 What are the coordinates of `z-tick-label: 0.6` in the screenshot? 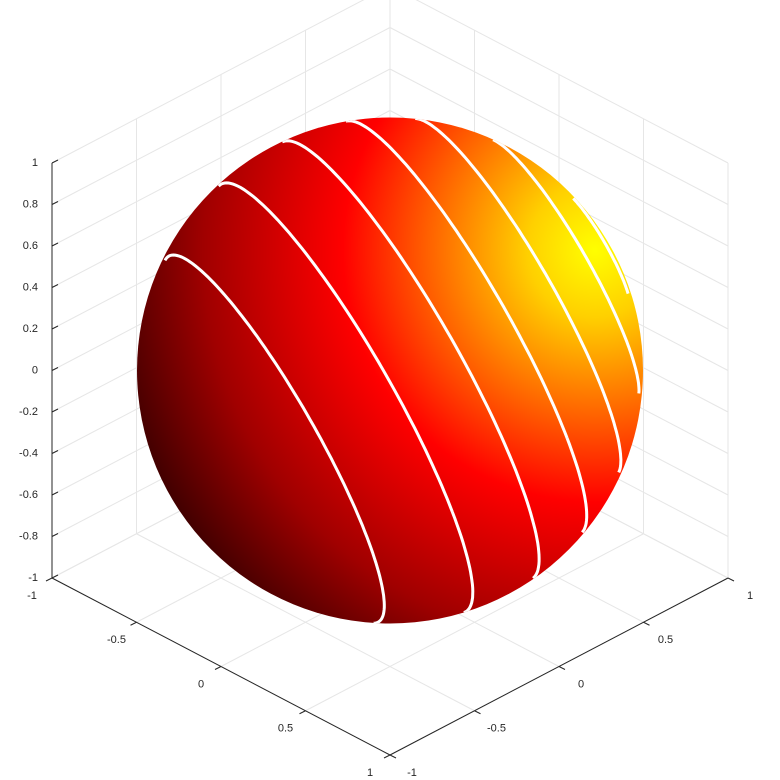 It's located at (30, 246).